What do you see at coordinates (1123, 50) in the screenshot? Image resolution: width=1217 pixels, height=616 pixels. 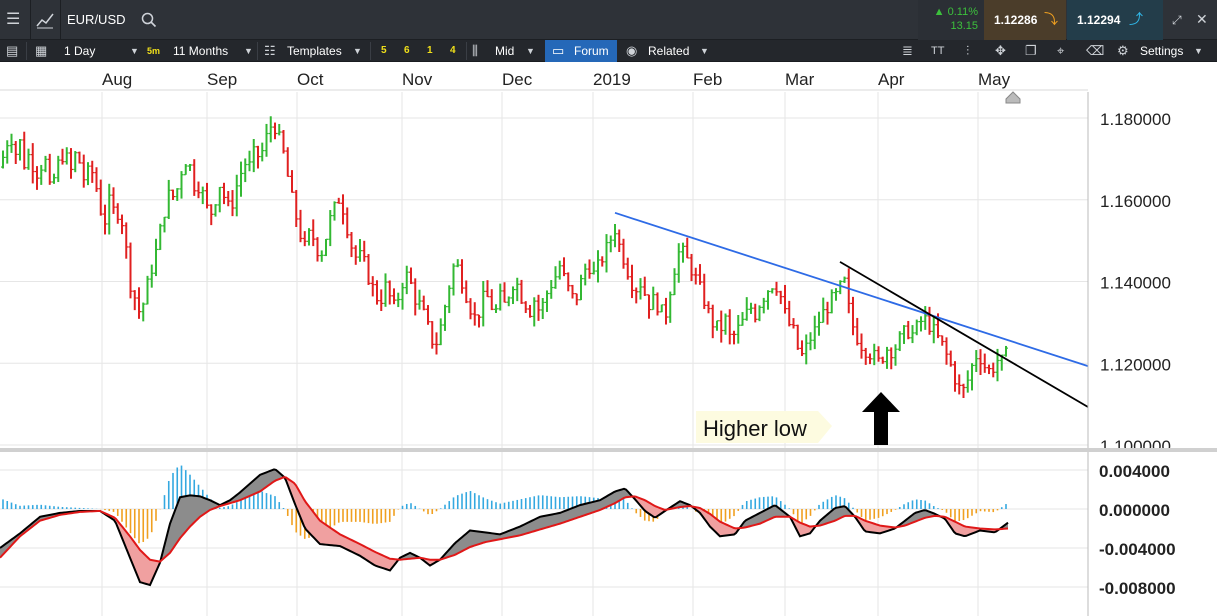 I see `gear-icon: ⚙` at bounding box center [1123, 50].